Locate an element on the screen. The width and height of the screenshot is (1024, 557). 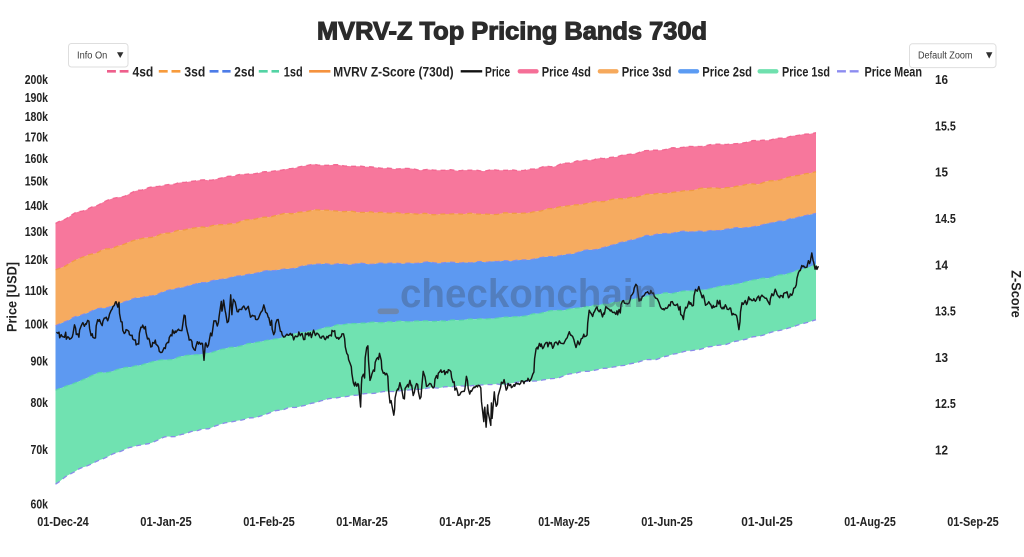
svg-text: 180k is located at coordinates (37, 116).